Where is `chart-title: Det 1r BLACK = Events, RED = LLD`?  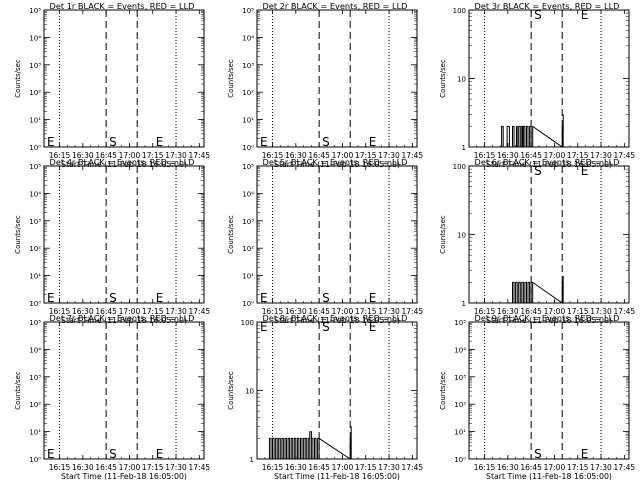
chart-title: Det 1r BLACK = Events, RED = LLD is located at coordinates (122, 6).